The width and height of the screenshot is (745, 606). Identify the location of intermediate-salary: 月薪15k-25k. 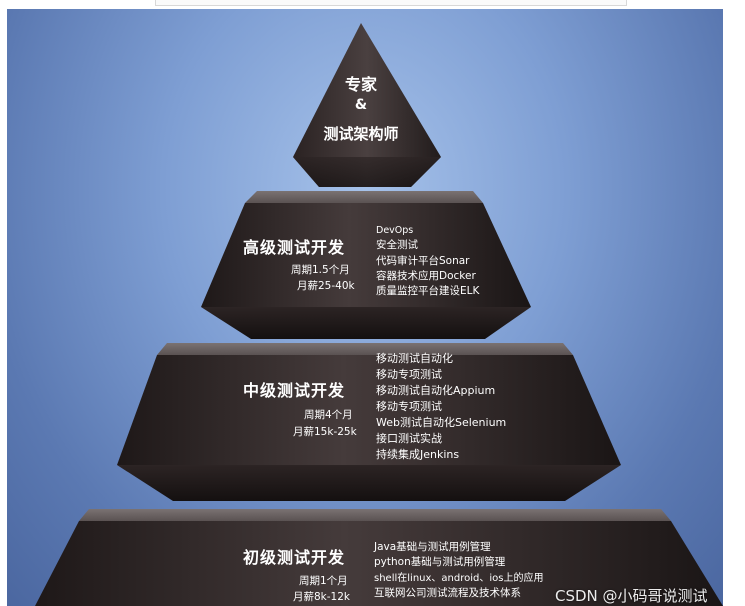
(325, 432).